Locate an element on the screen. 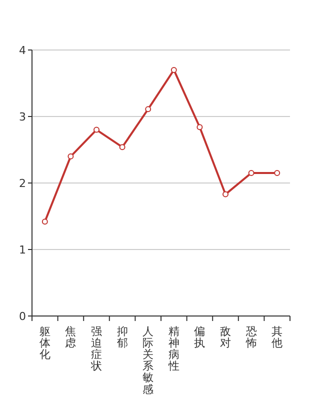 The width and height of the screenshot is (320, 400). x-tick-label: 人际关系敏感 is located at coordinates (148, 360).